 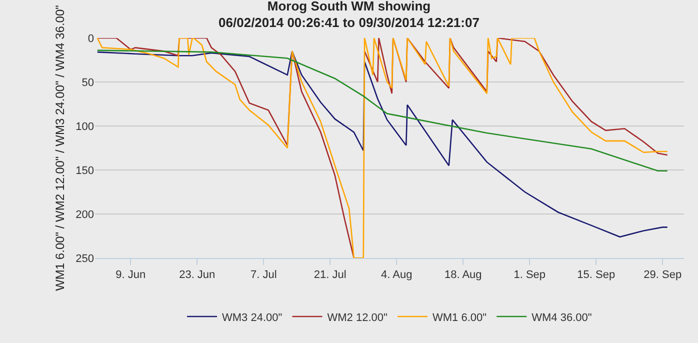 I want to click on chart-subtitle: 06/02/2014 00:26:41 to 09/30/2014 12:21:07, so click(x=349, y=22).